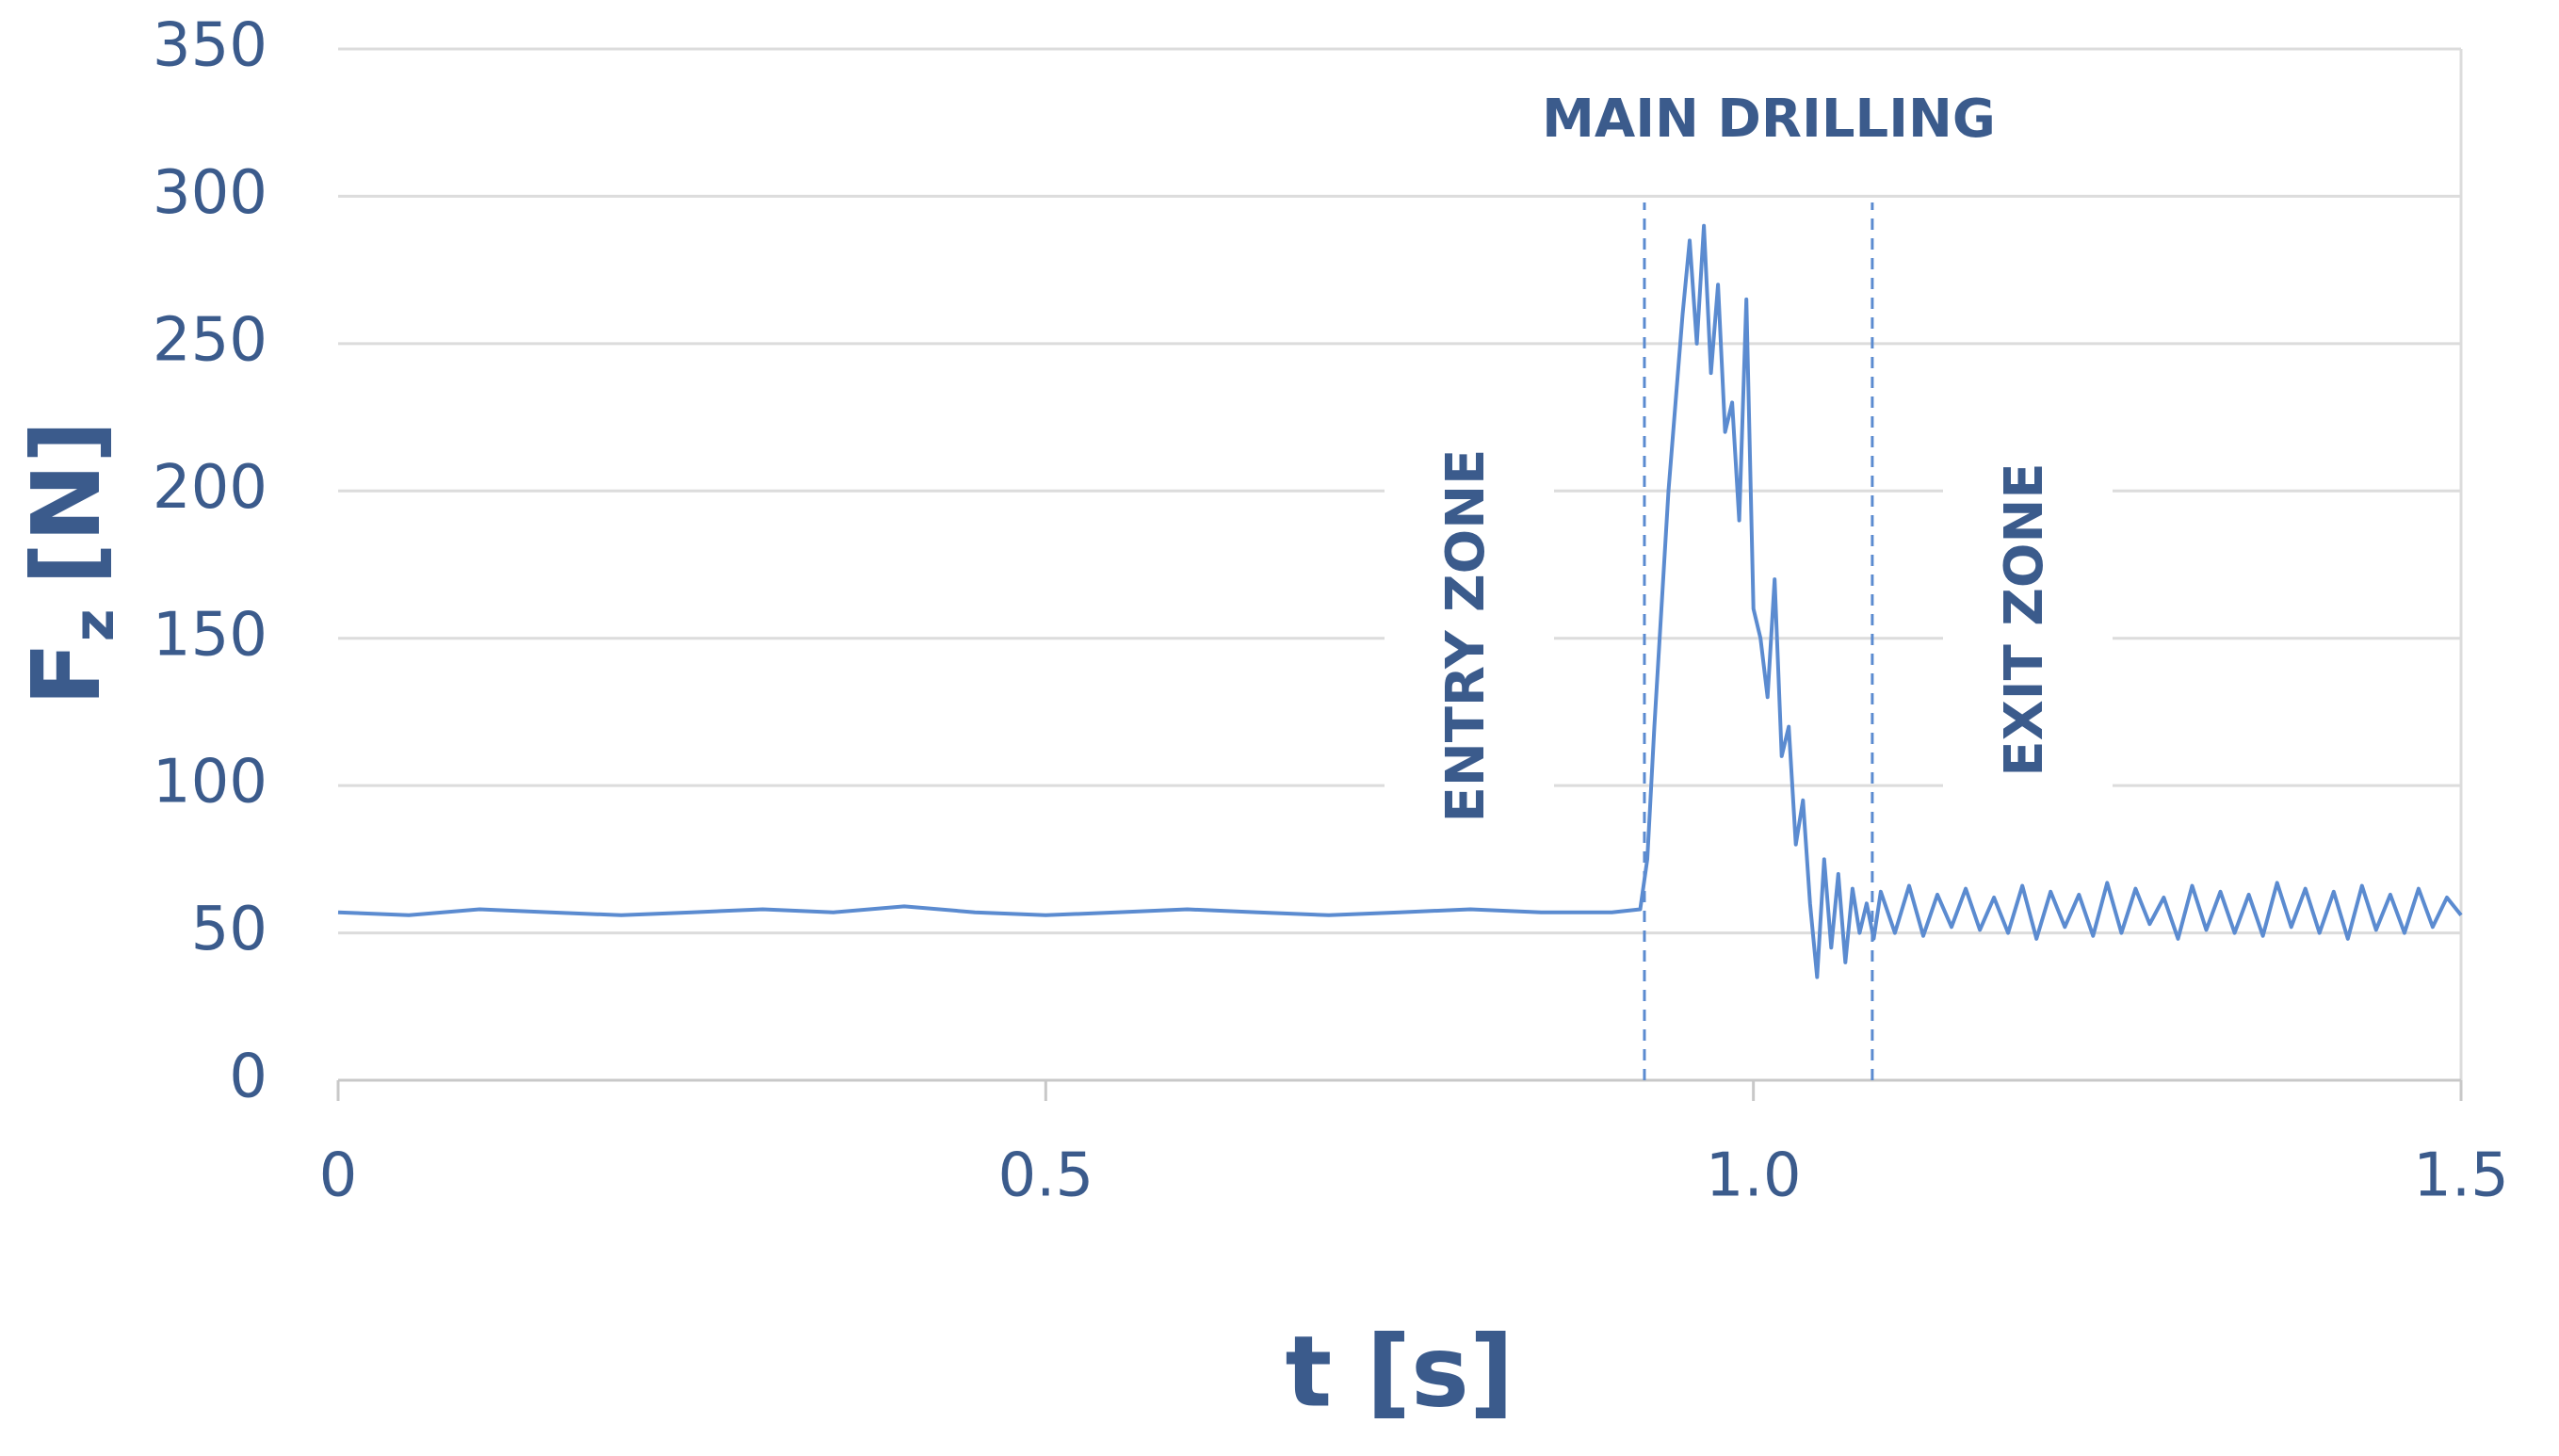 The width and height of the screenshot is (2559, 1456). What do you see at coordinates (1754, 1176) in the screenshot?
I see `x-tick-label: 1.0` at bounding box center [1754, 1176].